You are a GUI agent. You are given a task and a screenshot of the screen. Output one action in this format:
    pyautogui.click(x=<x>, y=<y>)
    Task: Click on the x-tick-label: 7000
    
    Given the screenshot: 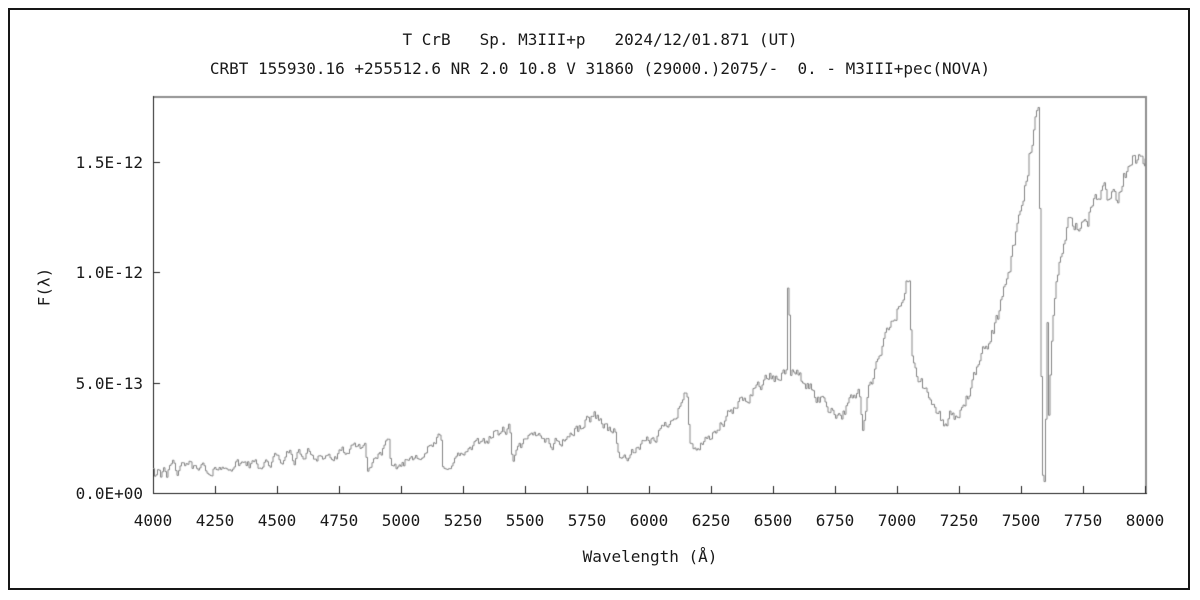 What is the action you would take?
    pyautogui.click(x=897, y=520)
    